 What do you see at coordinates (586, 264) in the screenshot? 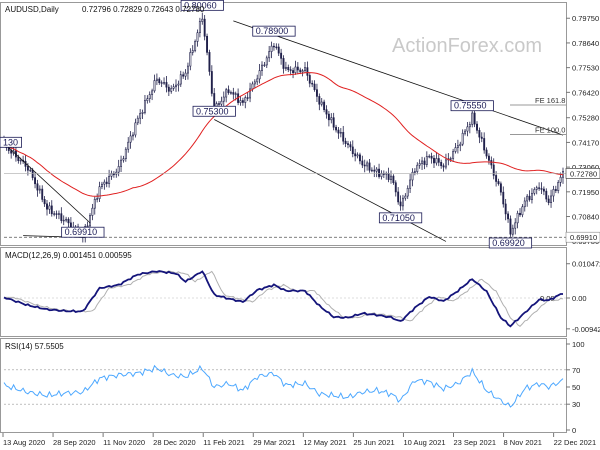
I see `macd-ytick-label: 0.010472` at bounding box center [586, 264].